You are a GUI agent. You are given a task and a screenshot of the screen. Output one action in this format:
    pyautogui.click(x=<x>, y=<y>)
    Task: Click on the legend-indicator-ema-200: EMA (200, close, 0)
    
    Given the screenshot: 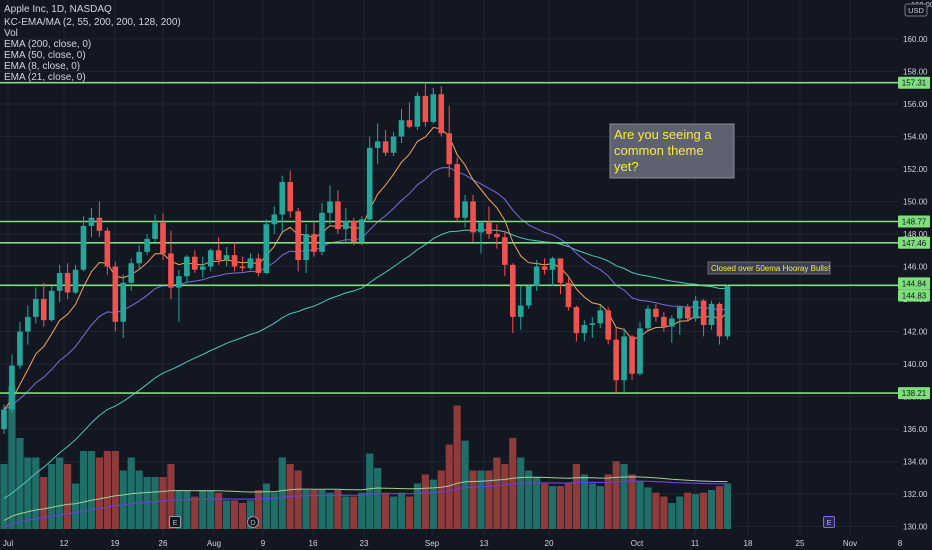 What is the action you would take?
    pyautogui.click(x=48, y=44)
    